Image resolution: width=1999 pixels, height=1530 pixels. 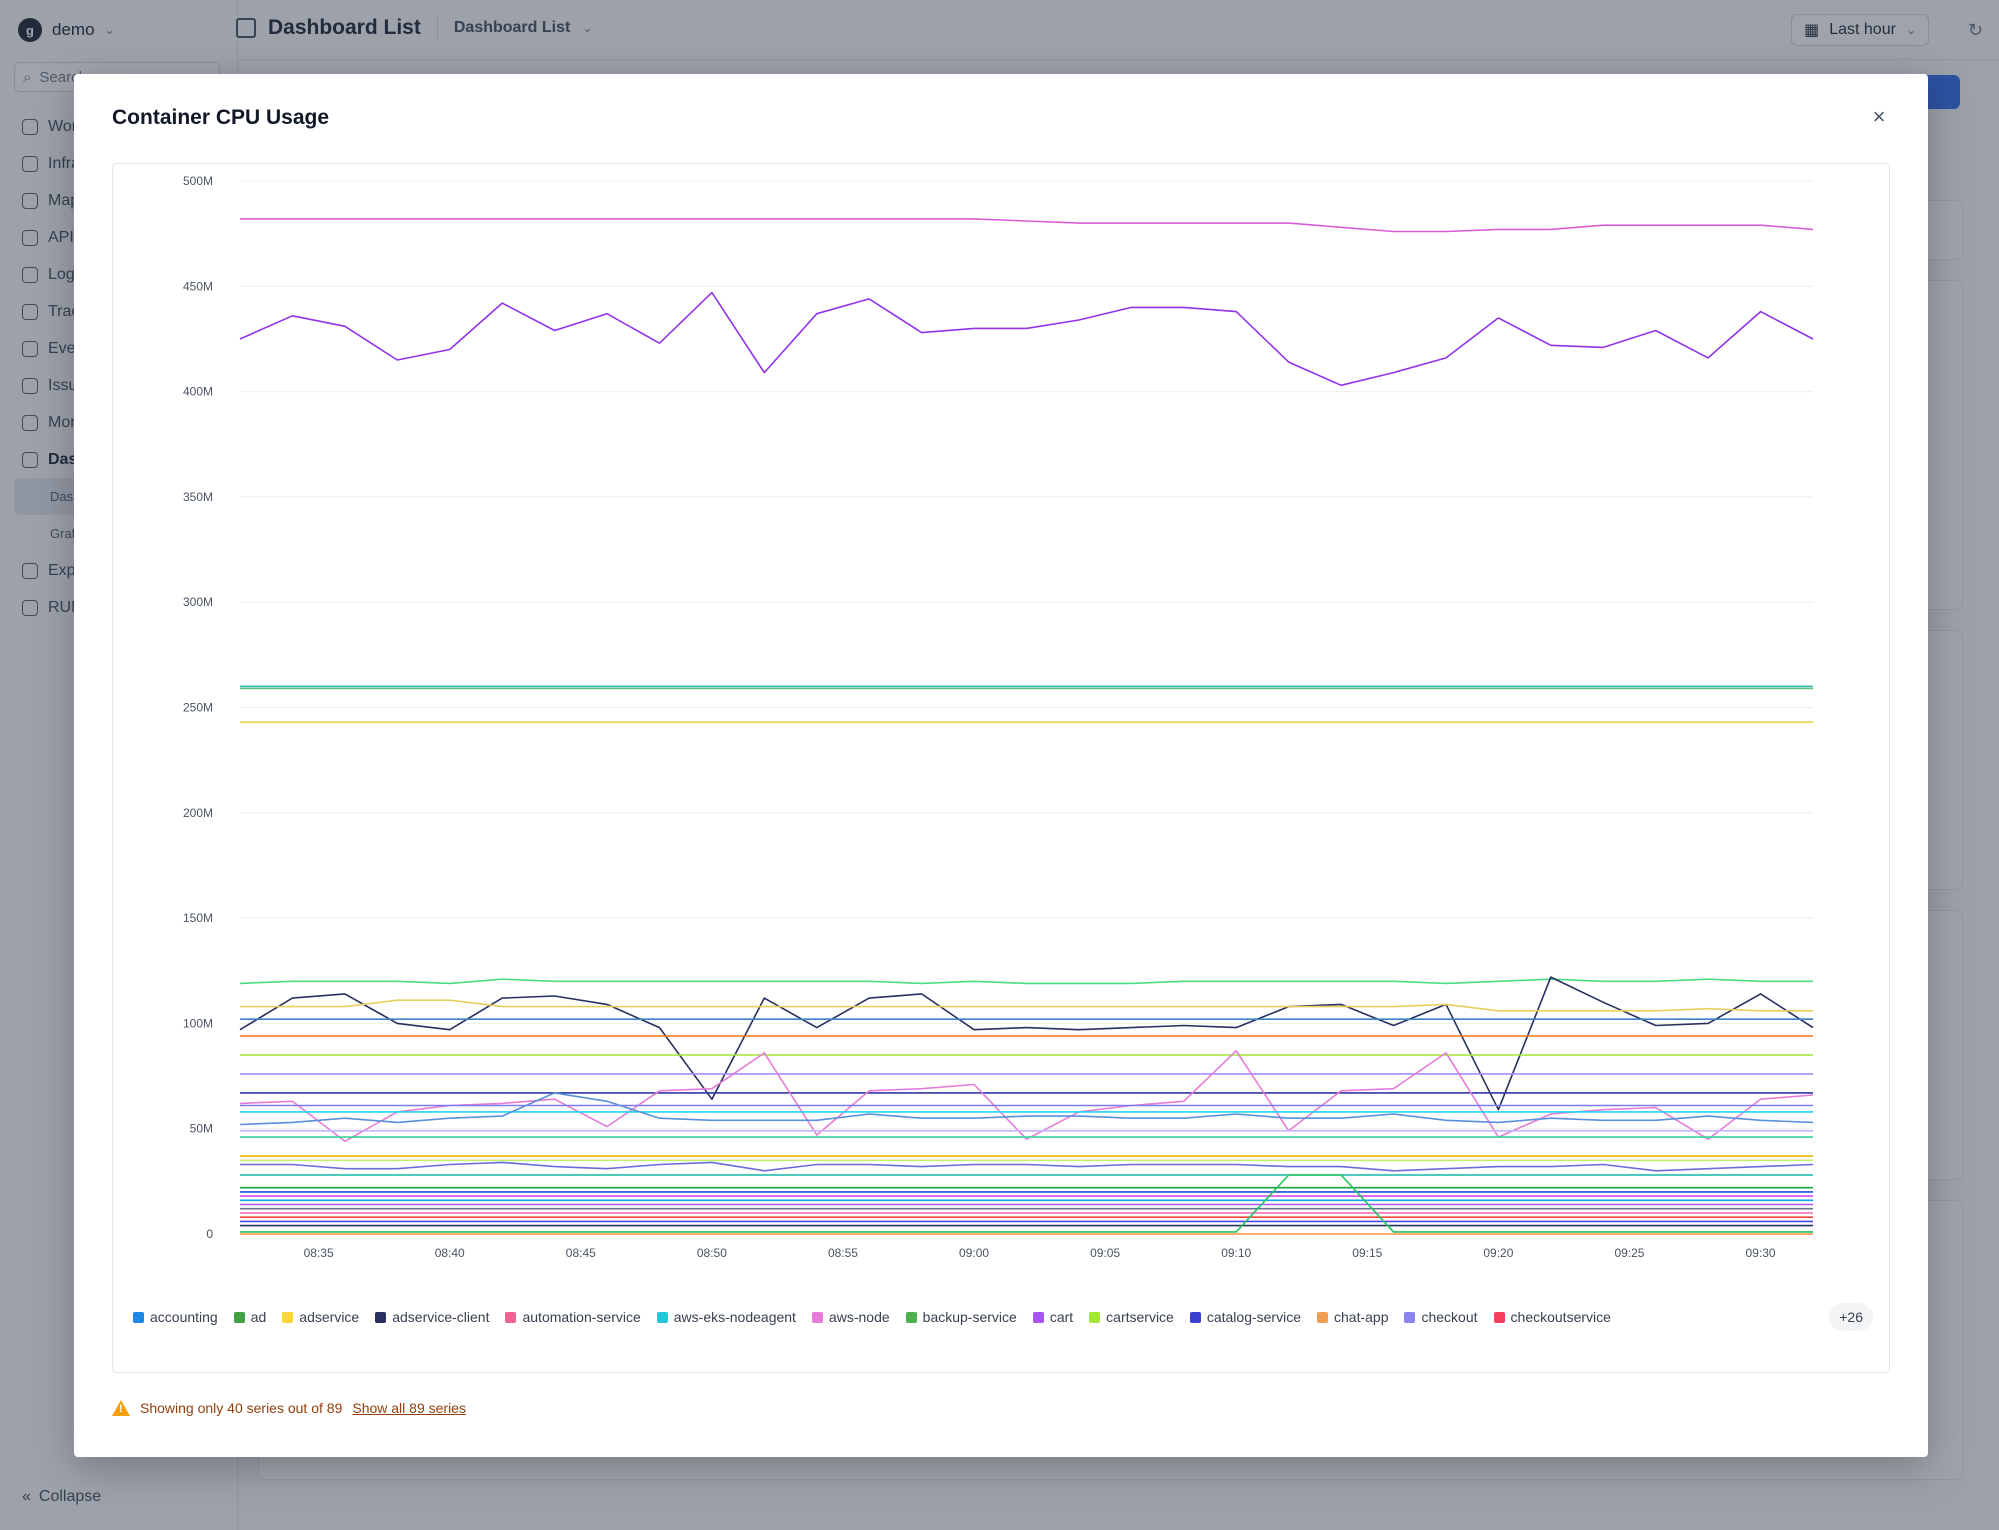 I want to click on legend-item: accounting, so click(x=175, y=1317).